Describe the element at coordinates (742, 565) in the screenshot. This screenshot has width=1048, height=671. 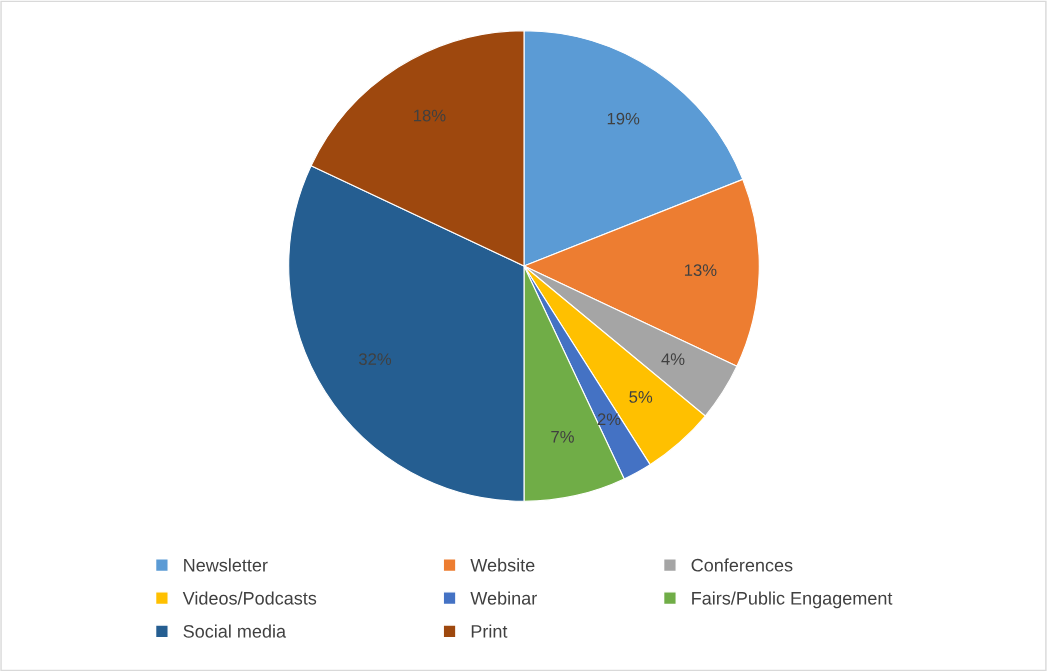
I see `legend-label: Conferences` at that location.